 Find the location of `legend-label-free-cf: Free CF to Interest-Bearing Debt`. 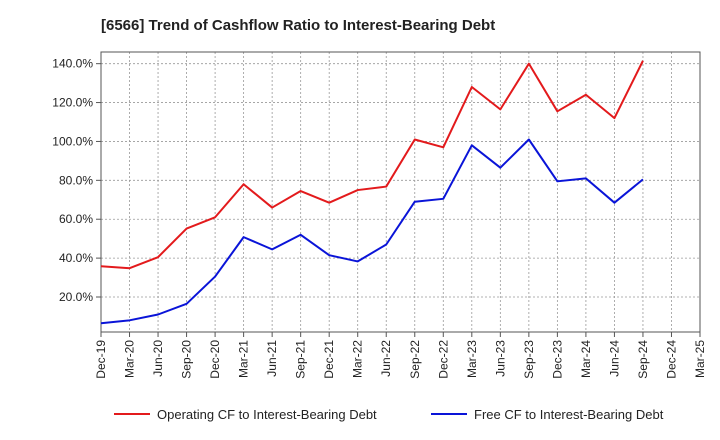

legend-label-free-cf: Free CF to Interest-Bearing Debt is located at coordinates (569, 414).